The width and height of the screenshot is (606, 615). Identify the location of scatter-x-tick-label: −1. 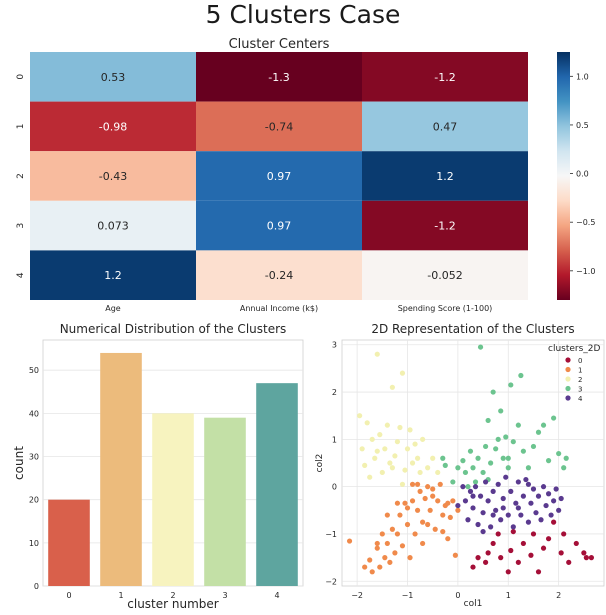
(408, 595).